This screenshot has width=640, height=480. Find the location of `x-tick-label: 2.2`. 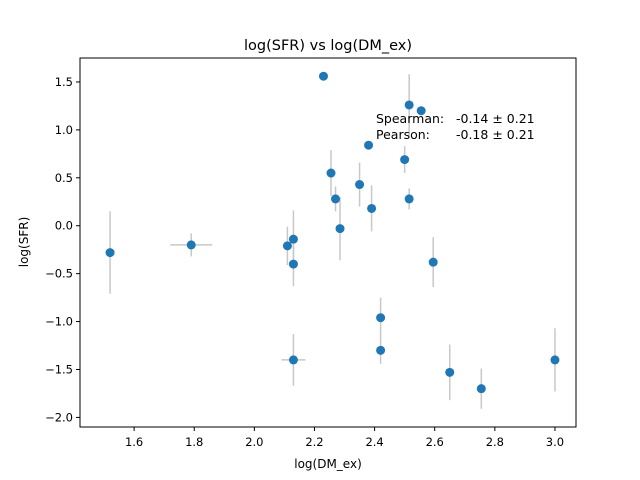

x-tick-label: 2.2 is located at coordinates (314, 442).